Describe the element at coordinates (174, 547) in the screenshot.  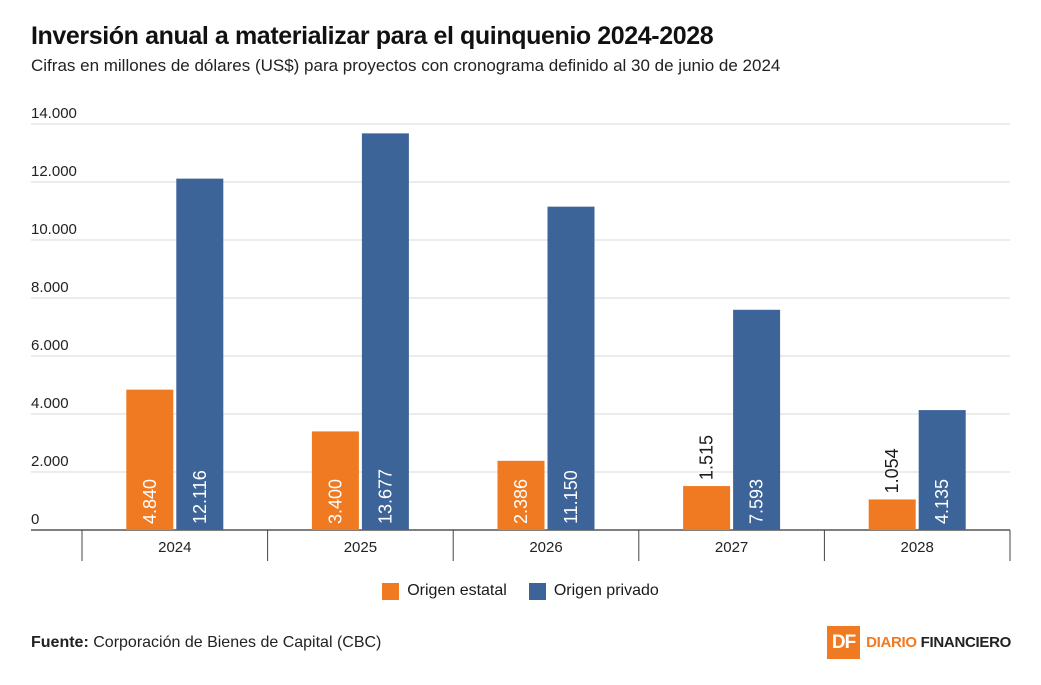
I see `x-tick-label: 2024` at that location.